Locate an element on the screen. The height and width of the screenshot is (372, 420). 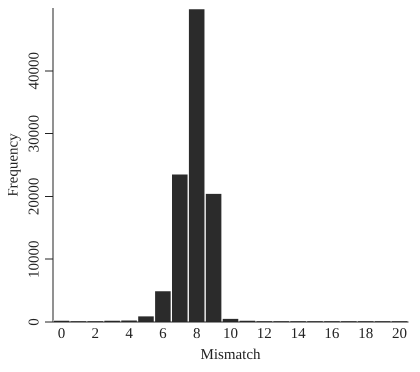
x-tick-label: 8 is located at coordinates (196, 334).